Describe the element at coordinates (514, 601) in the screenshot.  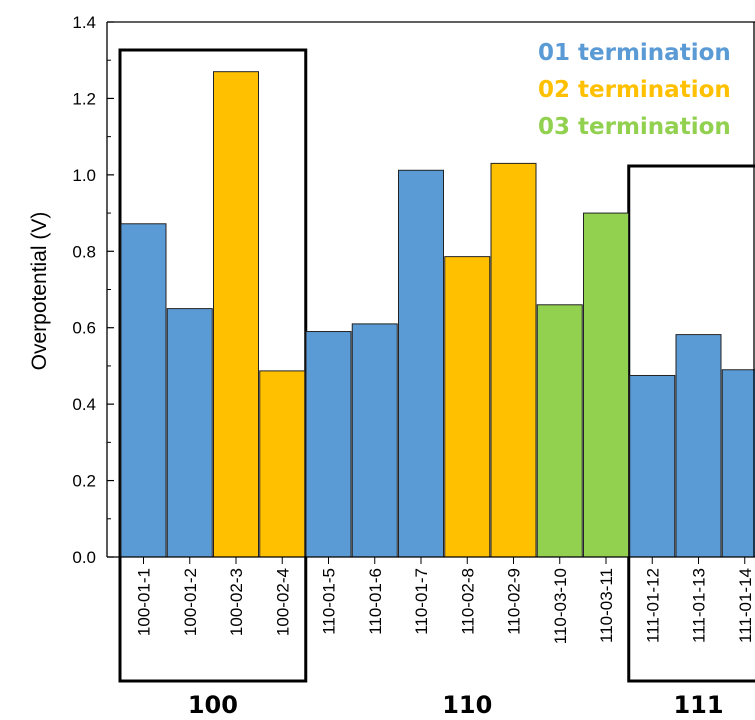
I see `x-tick-label: 110-02-9` at that location.